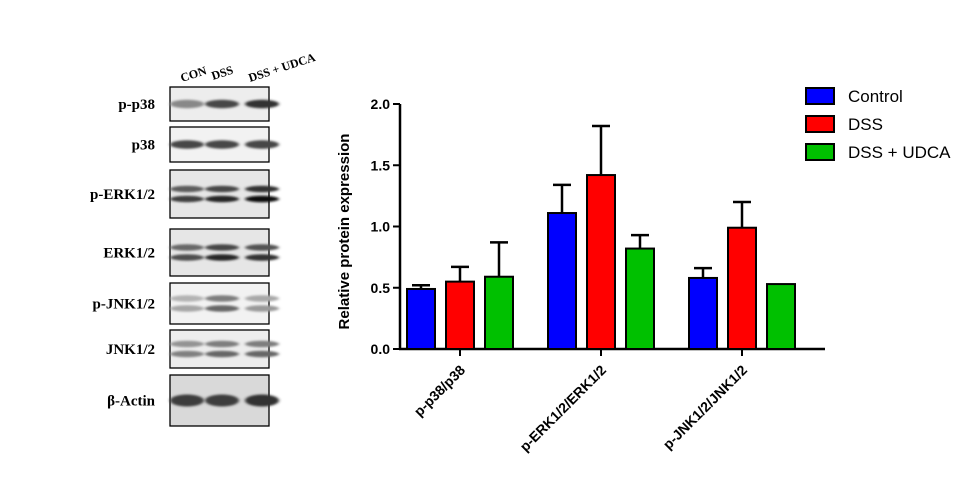 This screenshot has height=481, width=978. What do you see at coordinates (381, 104) in the screenshot?
I see `y-tick-label: 2.0` at bounding box center [381, 104].